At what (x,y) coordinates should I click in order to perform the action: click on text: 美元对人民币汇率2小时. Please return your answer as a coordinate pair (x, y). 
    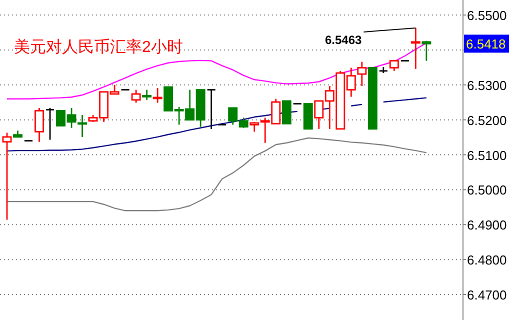
    Looking at the image, I should click on (98, 47).